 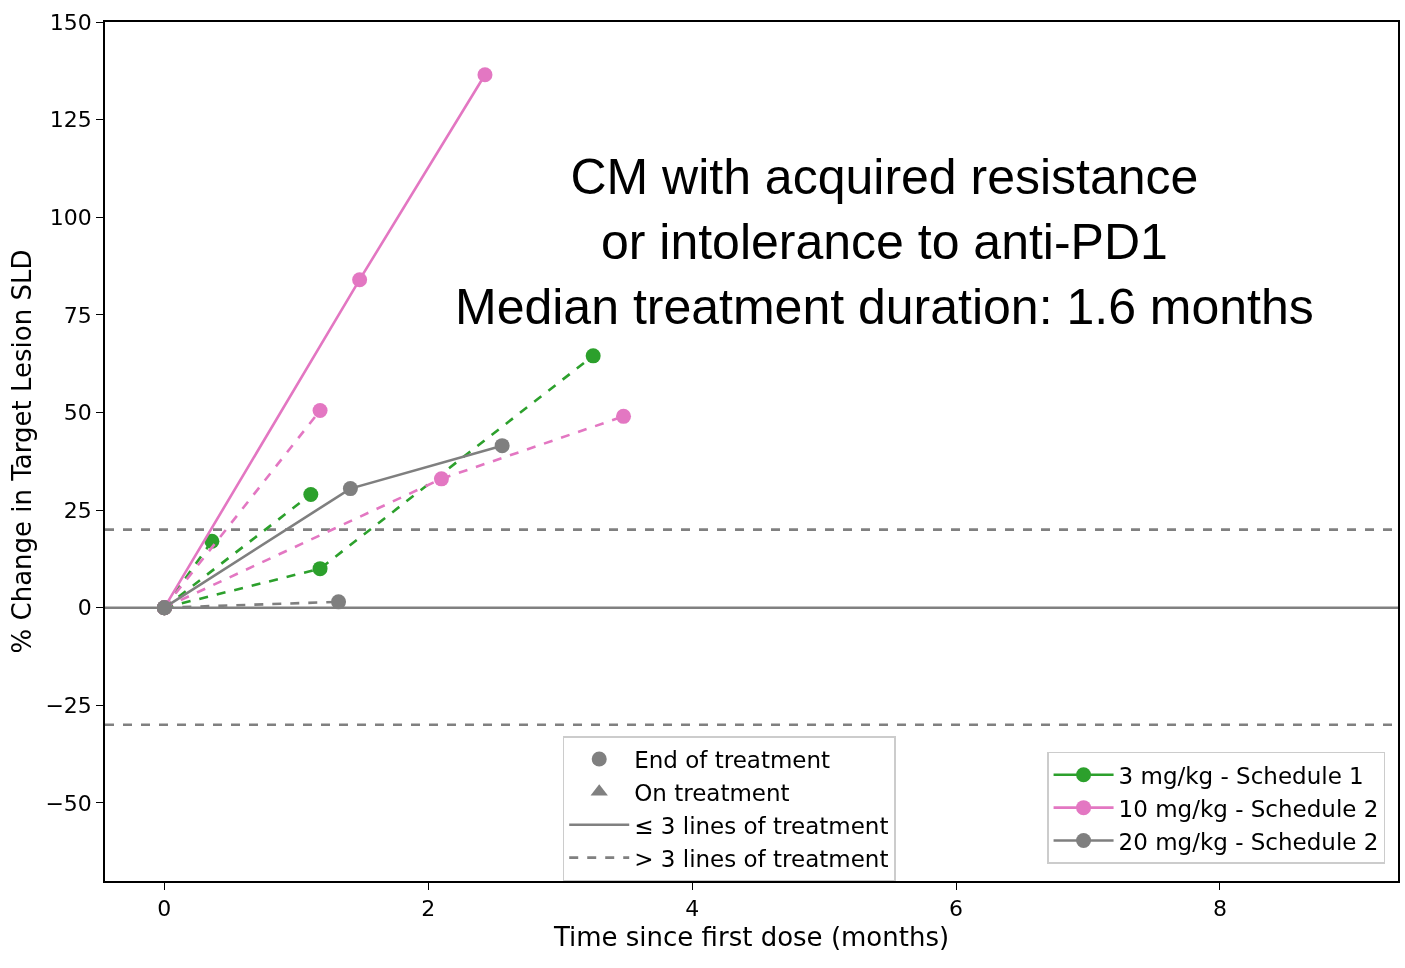 I want to click on y-tick-label: 125, so click(x=70, y=120).